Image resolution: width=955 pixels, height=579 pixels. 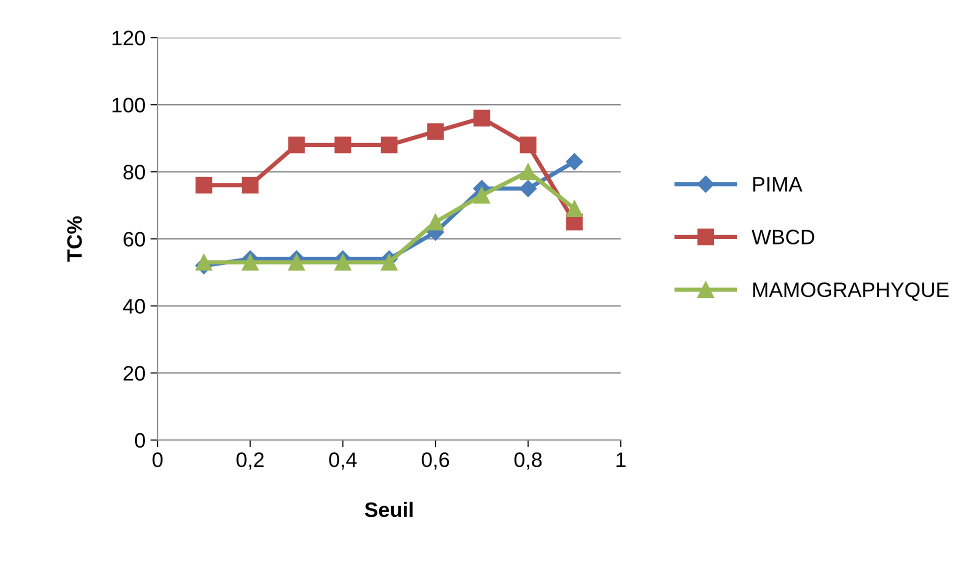 What do you see at coordinates (436, 461) in the screenshot?
I see `x-tick-label: 0,6` at bounding box center [436, 461].